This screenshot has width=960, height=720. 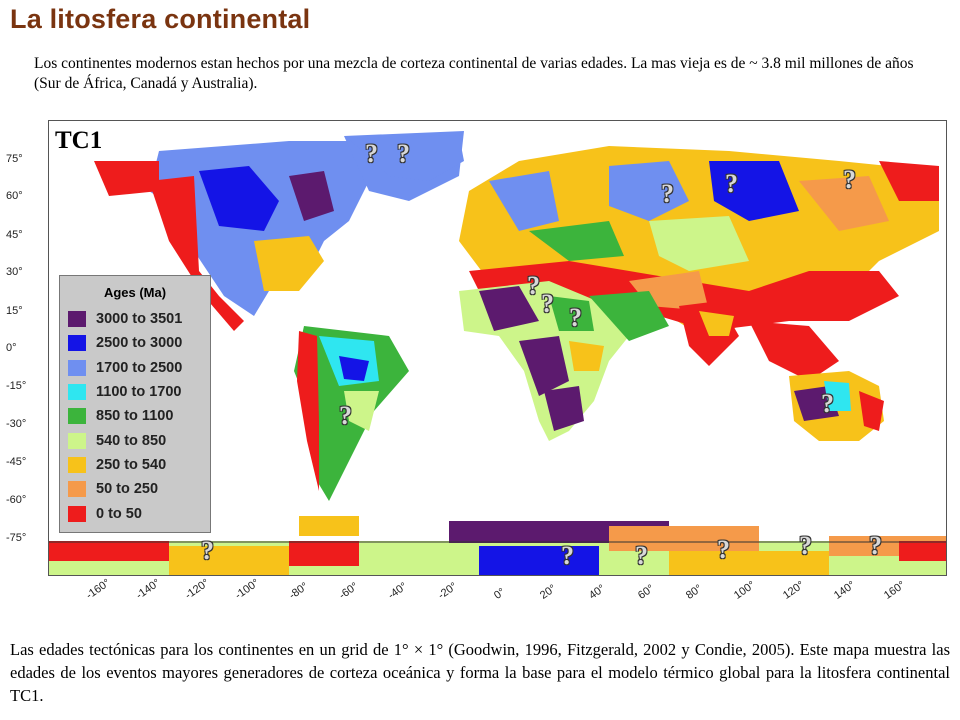 What do you see at coordinates (646, 592) in the screenshot?
I see `lon-label: 60°` at bounding box center [646, 592].